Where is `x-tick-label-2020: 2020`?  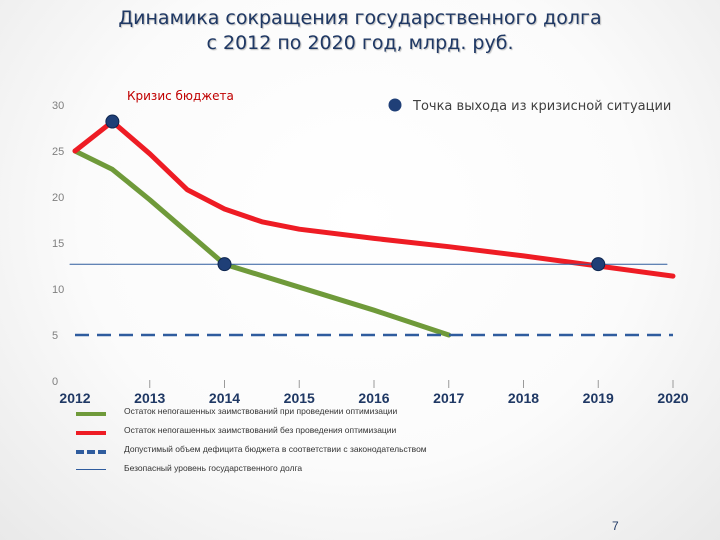
x-tick-label-2020: 2020 is located at coordinates (672, 398).